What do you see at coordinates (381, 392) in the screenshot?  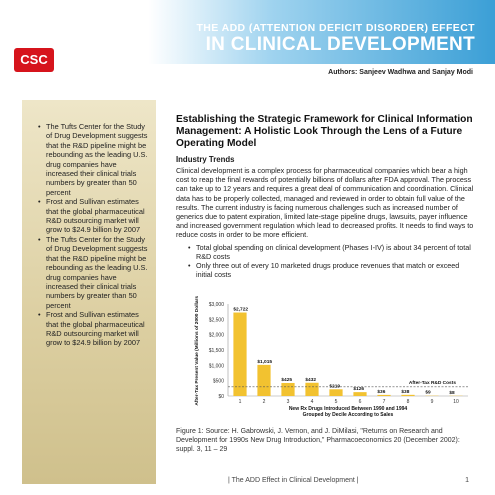 I see `bar-value-label: $36` at bounding box center [381, 392].